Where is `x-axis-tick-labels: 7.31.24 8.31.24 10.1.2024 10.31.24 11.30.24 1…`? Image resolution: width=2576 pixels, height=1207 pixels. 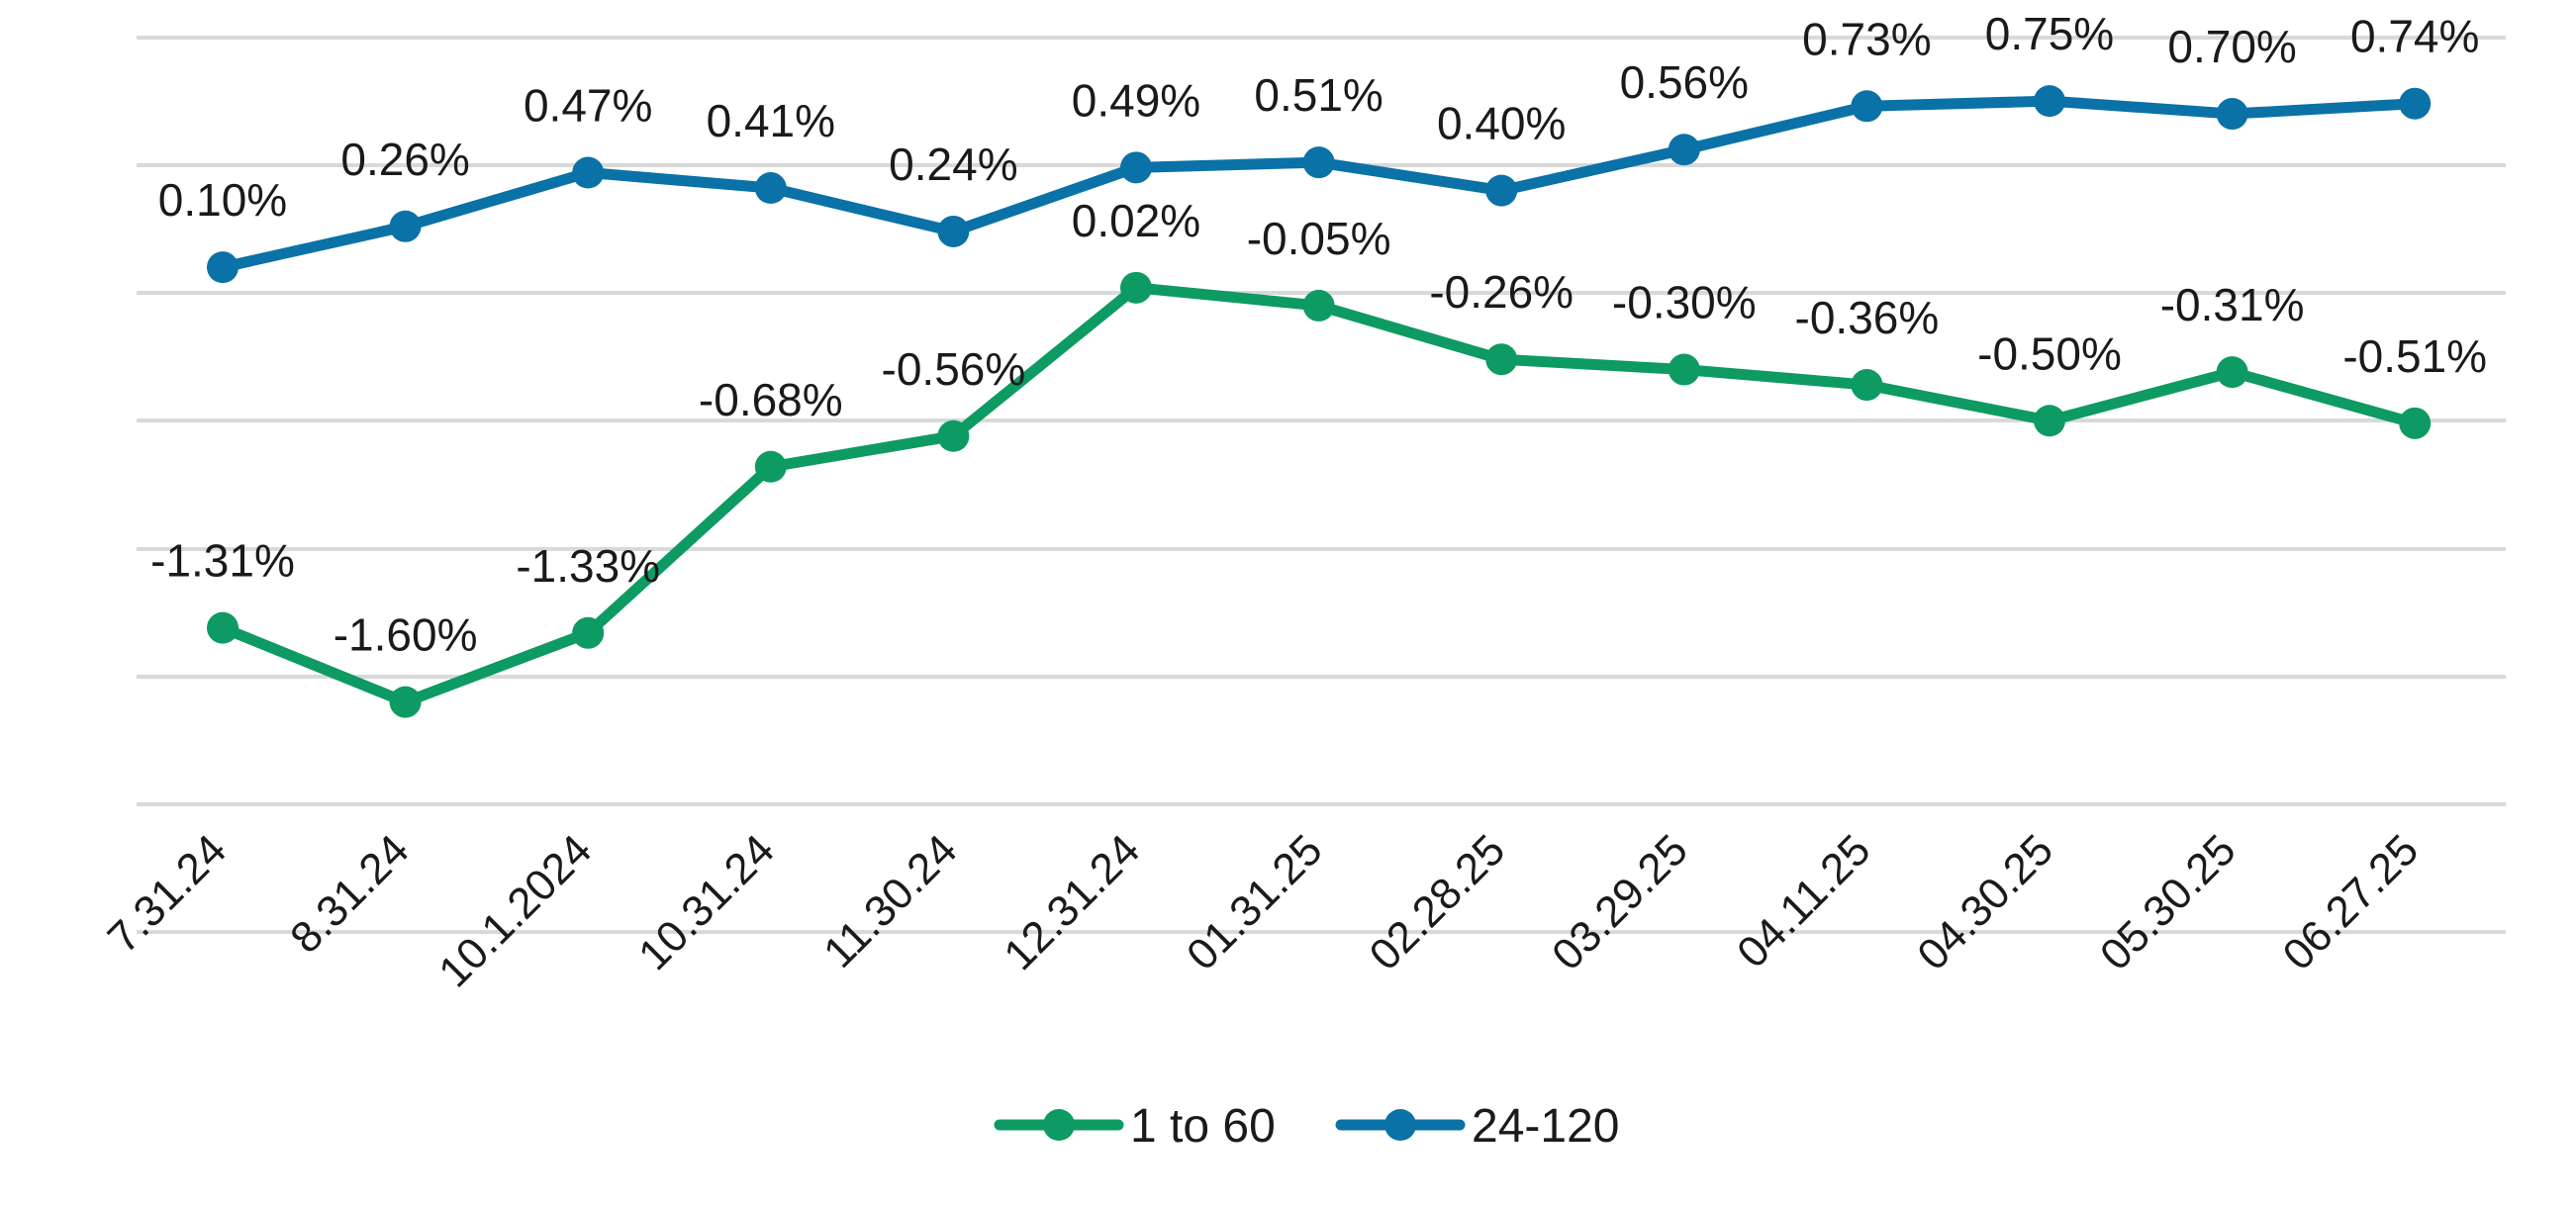
x-axis-tick-labels: 7.31.24 8.31.24 10.1.2024 10.31.24 11.30.24 1… is located at coordinates (1264, 911).